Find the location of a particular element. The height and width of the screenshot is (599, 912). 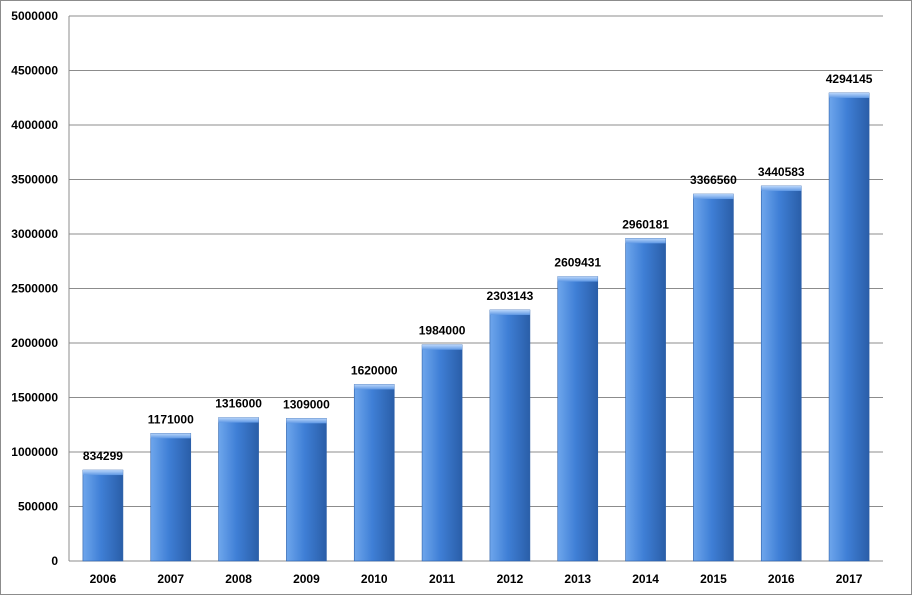

bar-2013 is located at coordinates (578, 419).